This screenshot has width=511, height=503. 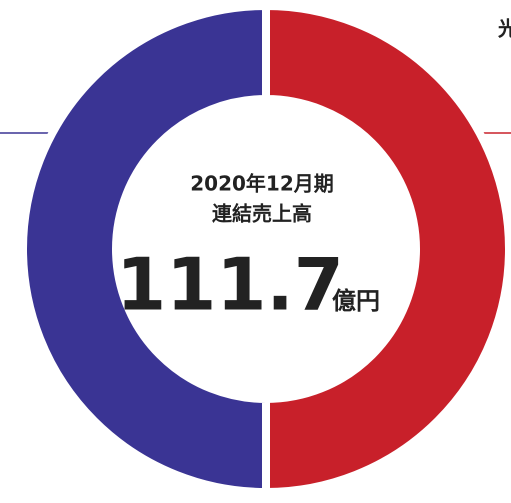 What do you see at coordinates (262, 184) in the screenshot?
I see `annotation: 2020年12月期` at bounding box center [262, 184].